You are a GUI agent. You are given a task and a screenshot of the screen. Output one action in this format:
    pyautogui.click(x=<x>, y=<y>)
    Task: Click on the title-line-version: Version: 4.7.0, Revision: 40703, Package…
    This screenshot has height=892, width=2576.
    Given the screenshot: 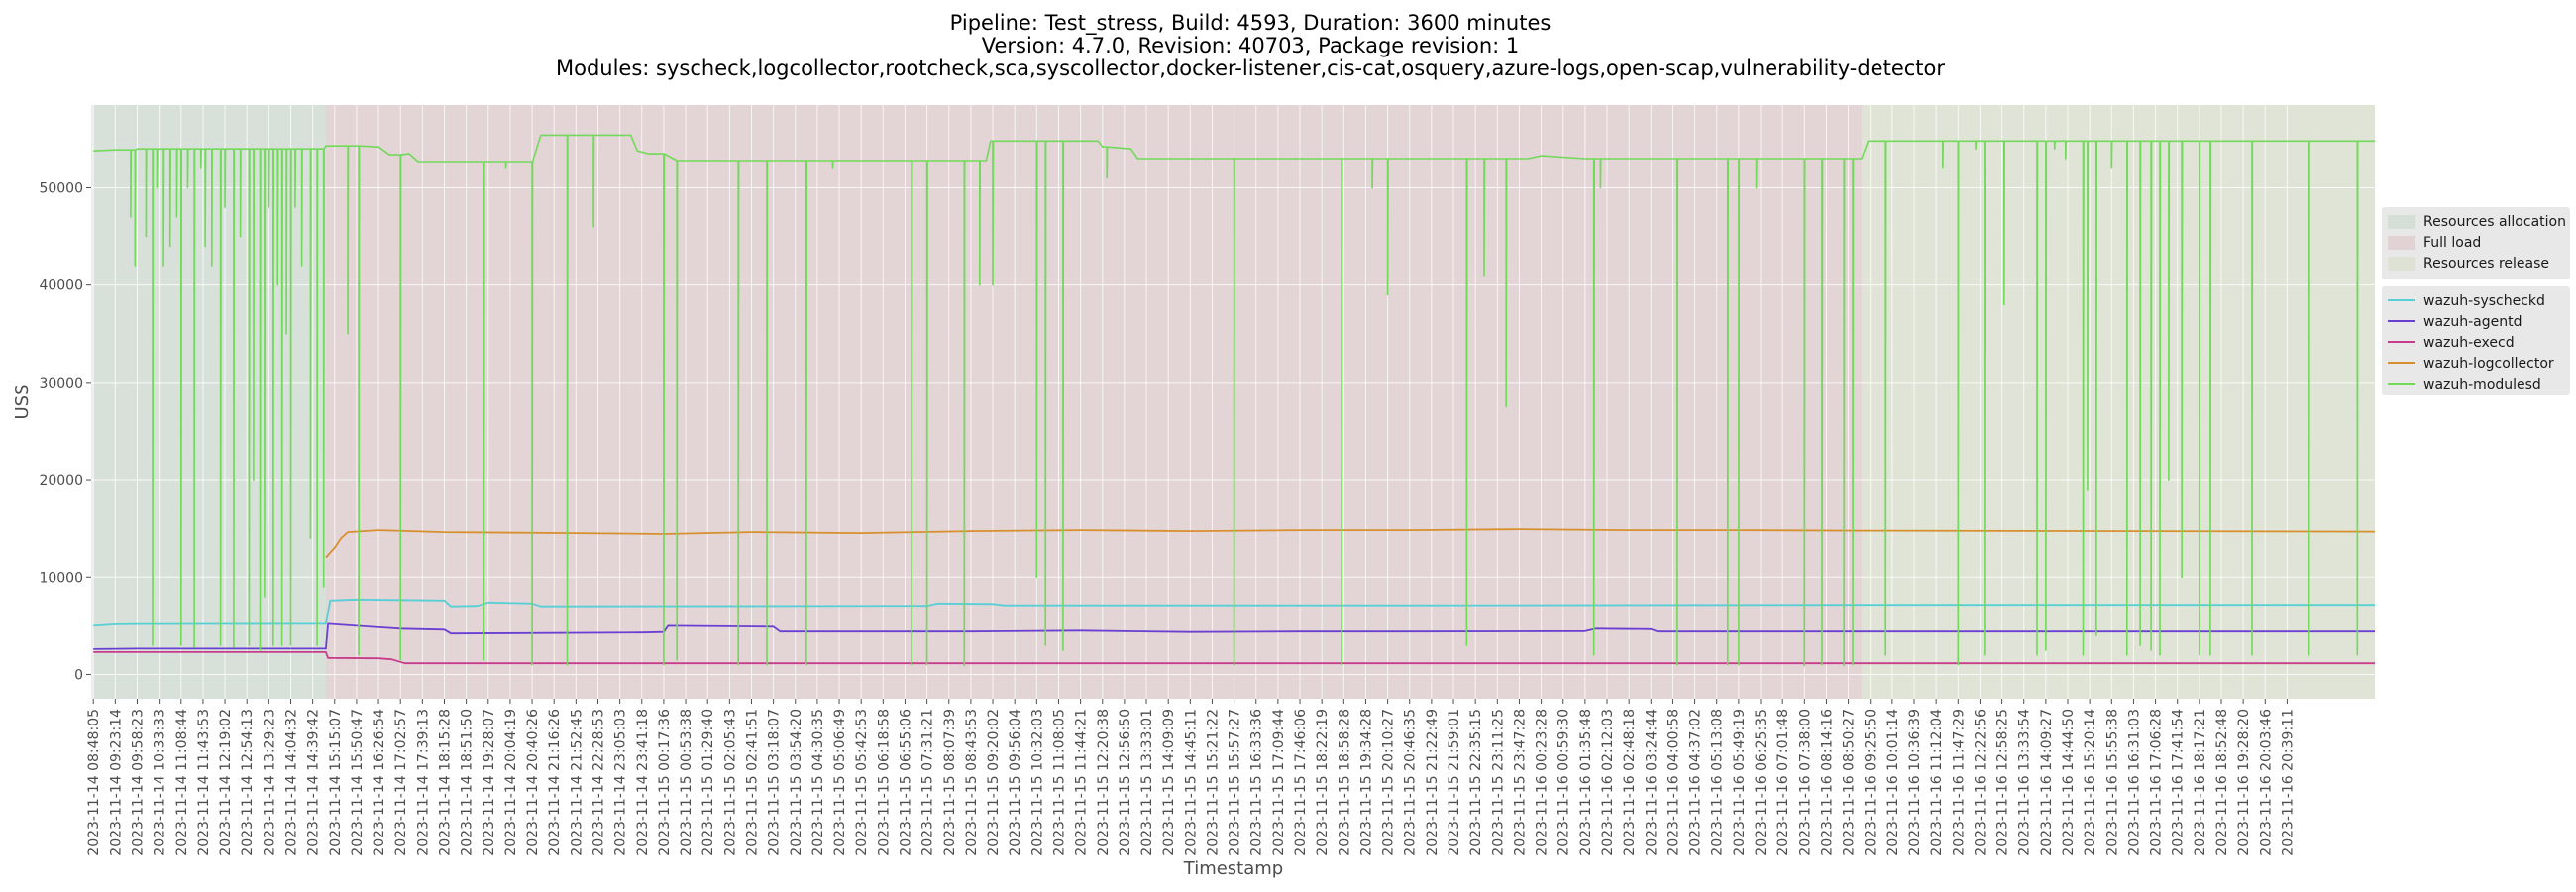 What is the action you would take?
    pyautogui.click(x=1251, y=45)
    